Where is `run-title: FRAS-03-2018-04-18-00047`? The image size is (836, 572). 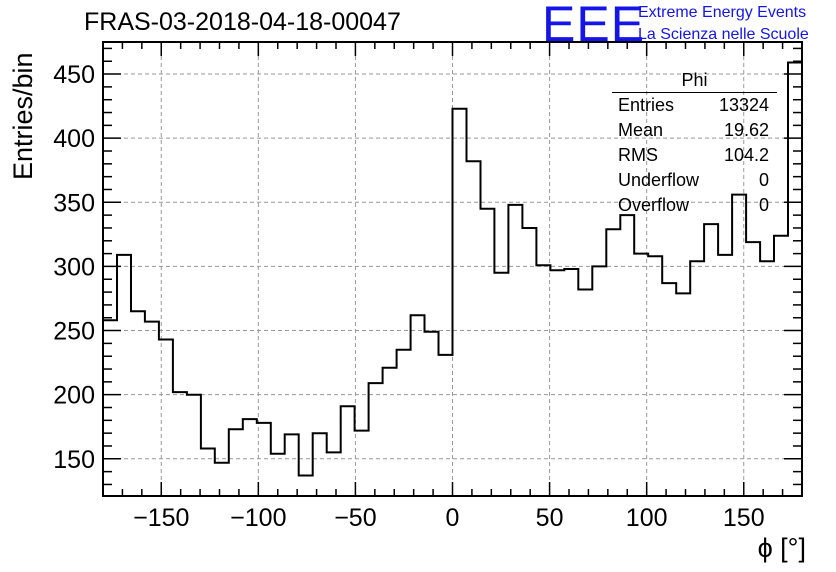
run-title: FRAS-03-2018-04-18-00047 is located at coordinates (242, 22).